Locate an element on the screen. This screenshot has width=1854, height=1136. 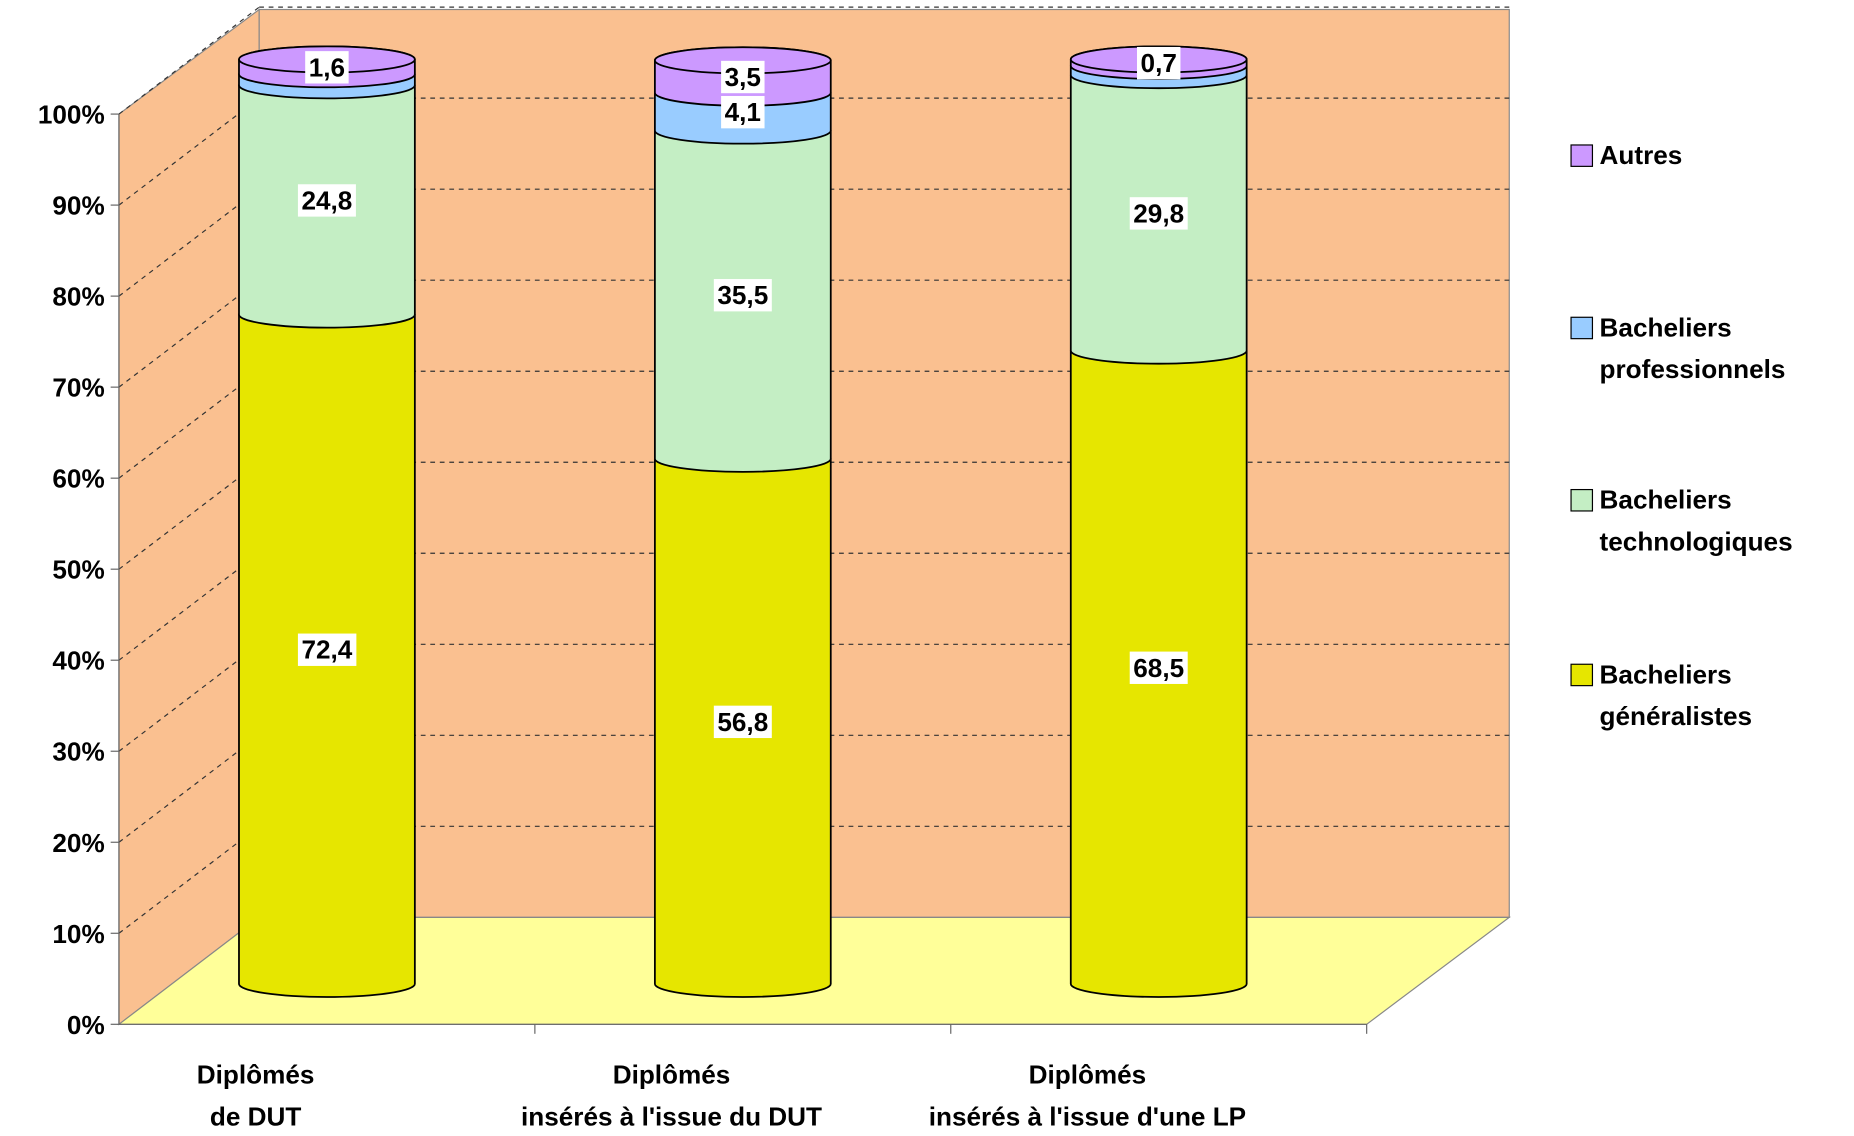
data-label: 56,8 is located at coordinates (742, 722).